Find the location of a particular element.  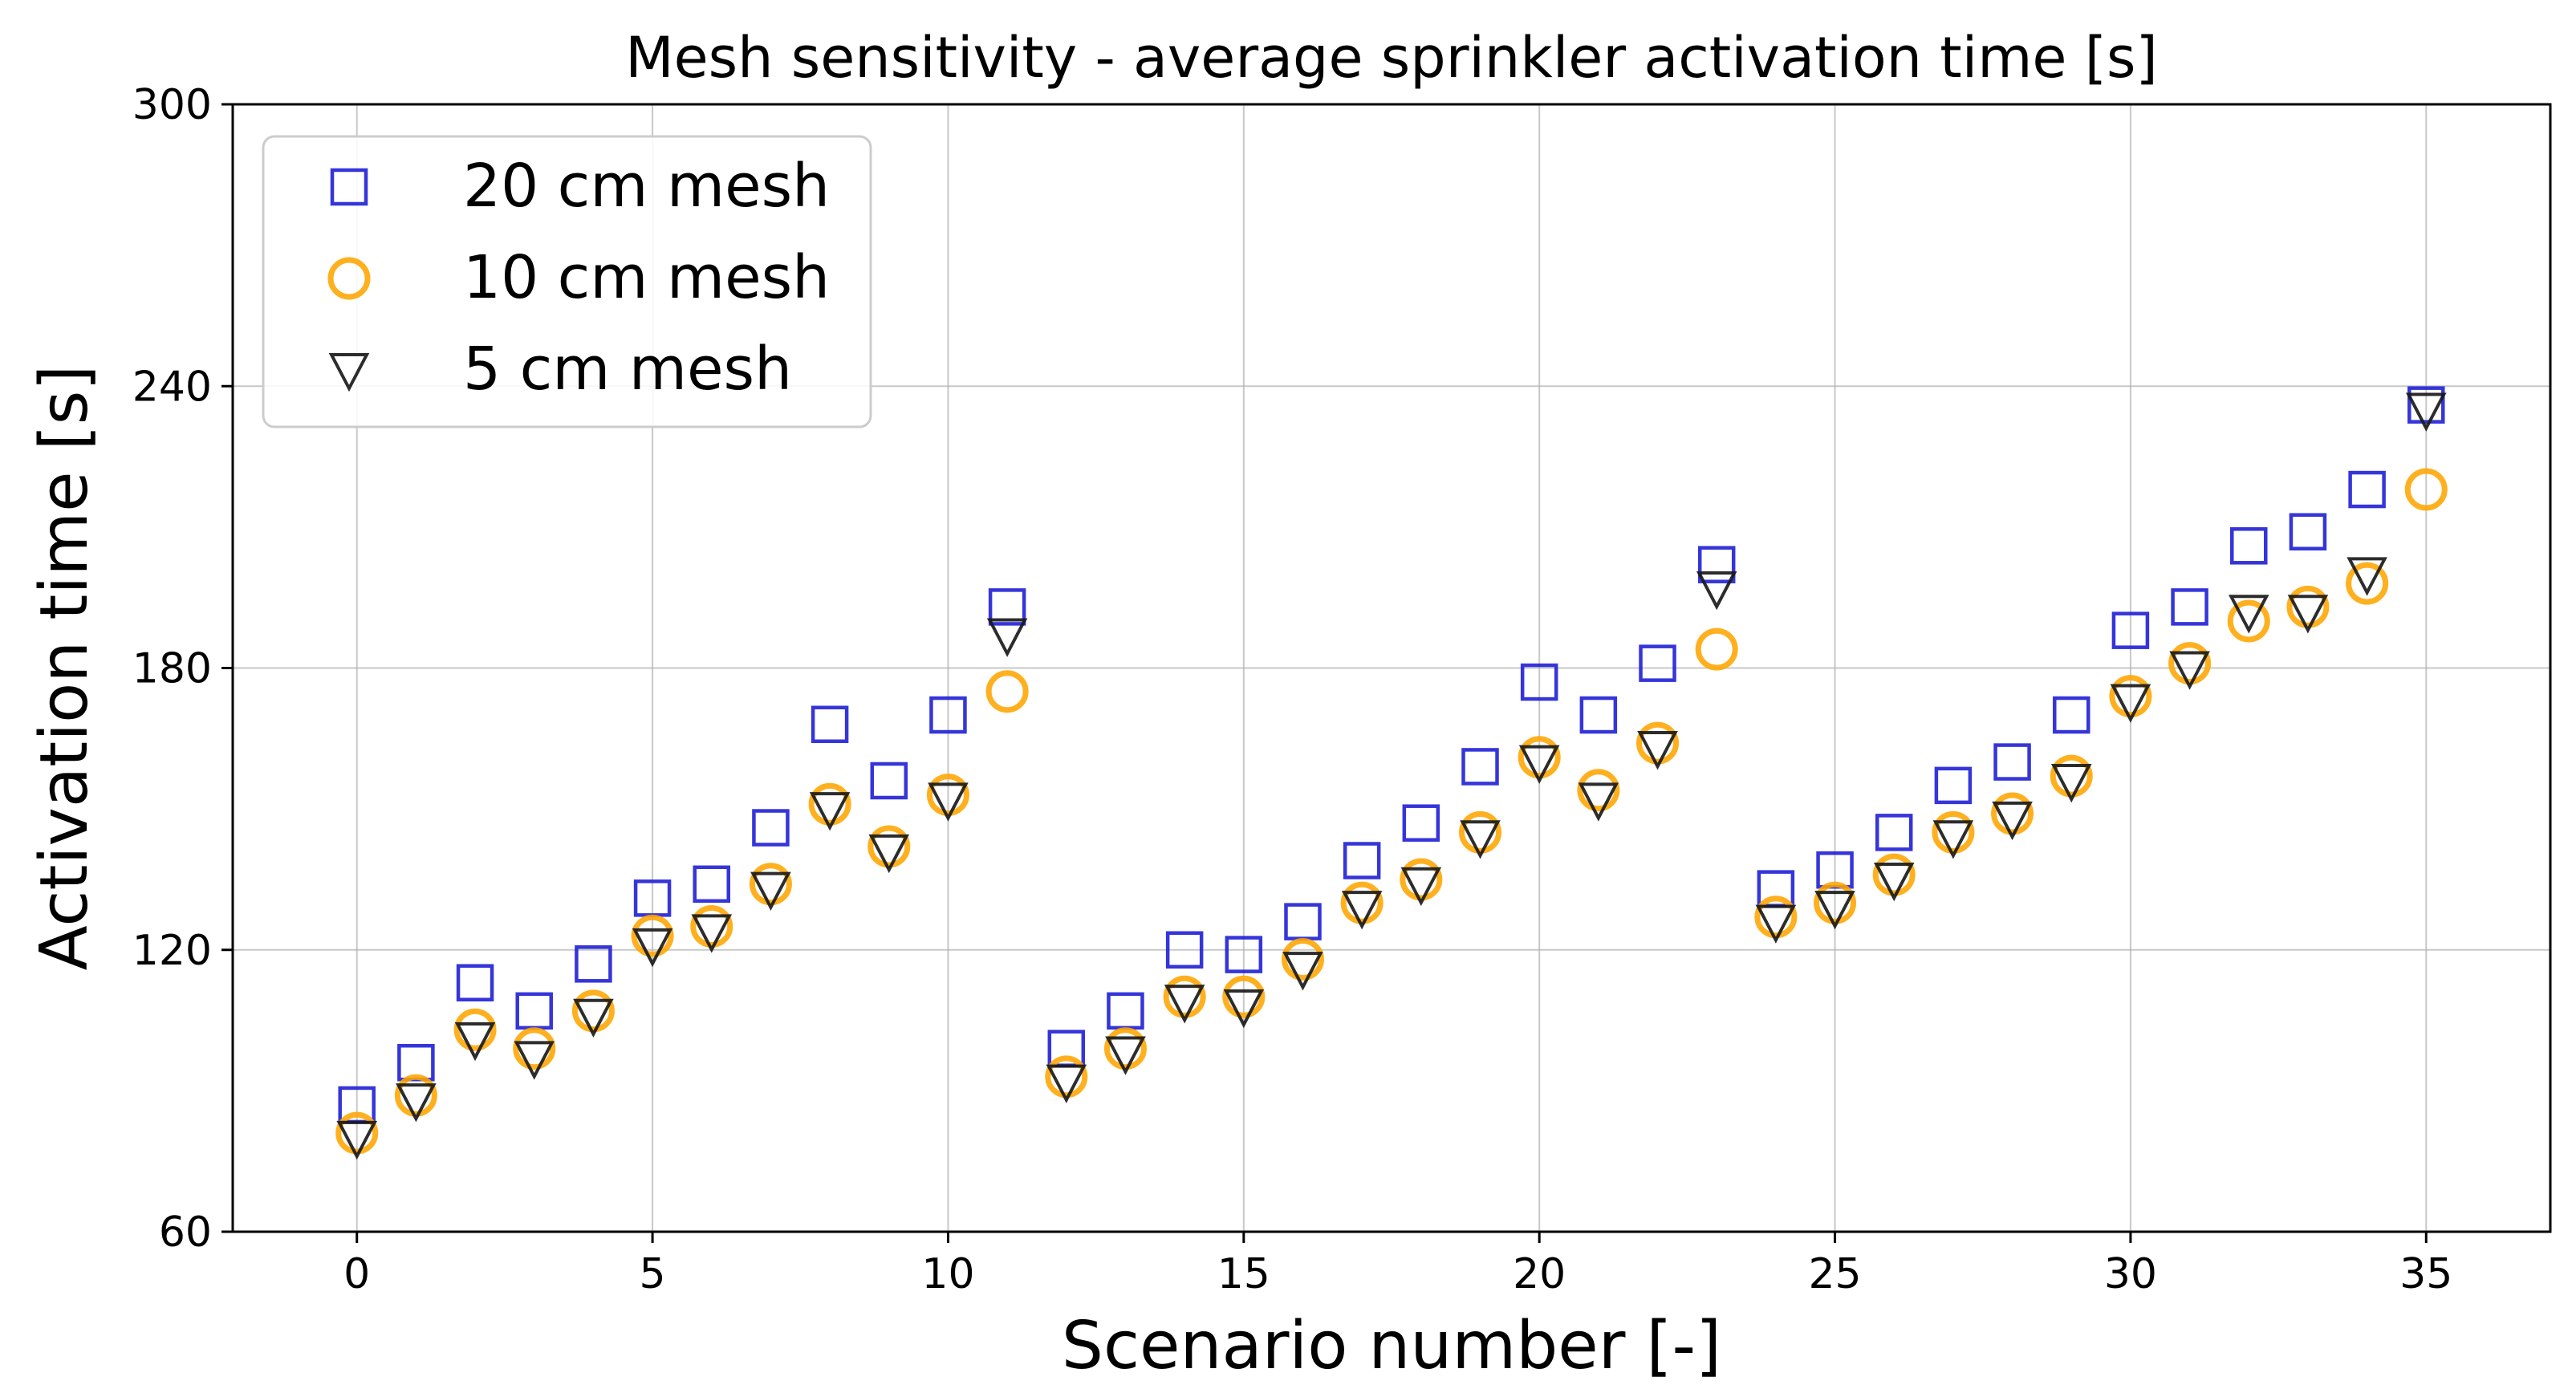

legend-item: 20 cm mesh is located at coordinates (580, 186).